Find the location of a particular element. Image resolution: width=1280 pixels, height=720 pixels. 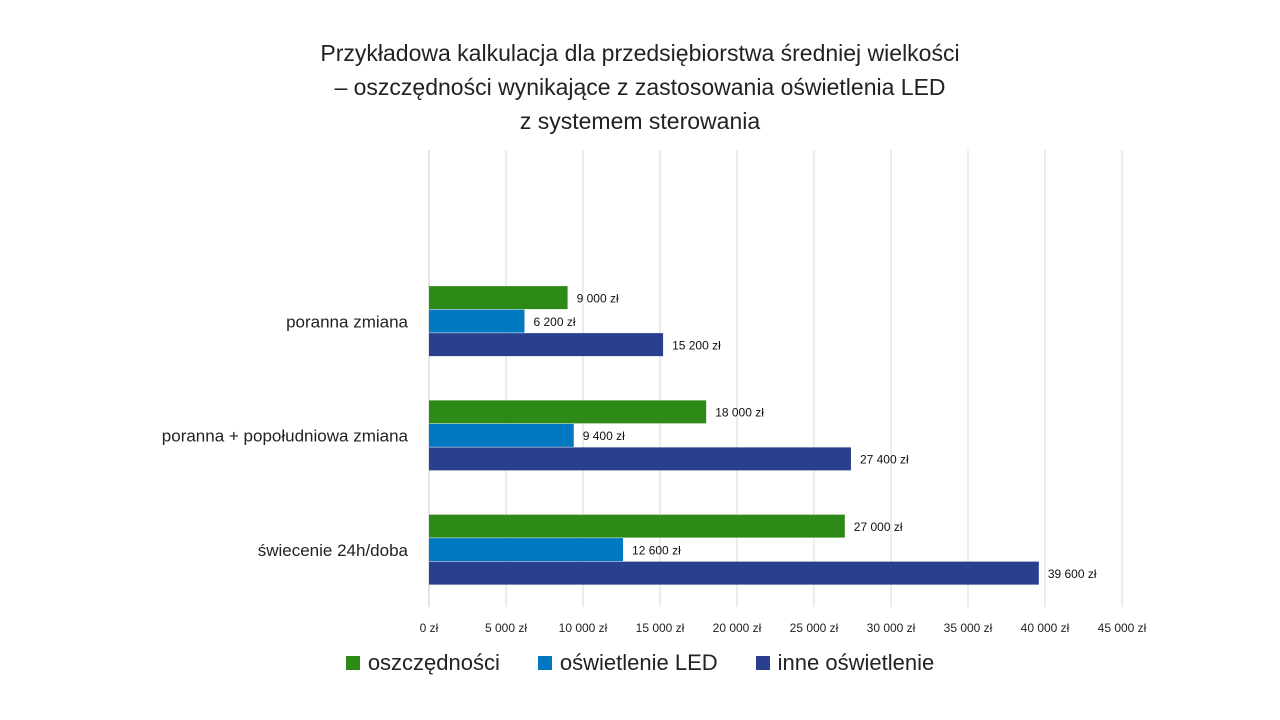

legend-label: inne oświetlenie is located at coordinates (856, 662).